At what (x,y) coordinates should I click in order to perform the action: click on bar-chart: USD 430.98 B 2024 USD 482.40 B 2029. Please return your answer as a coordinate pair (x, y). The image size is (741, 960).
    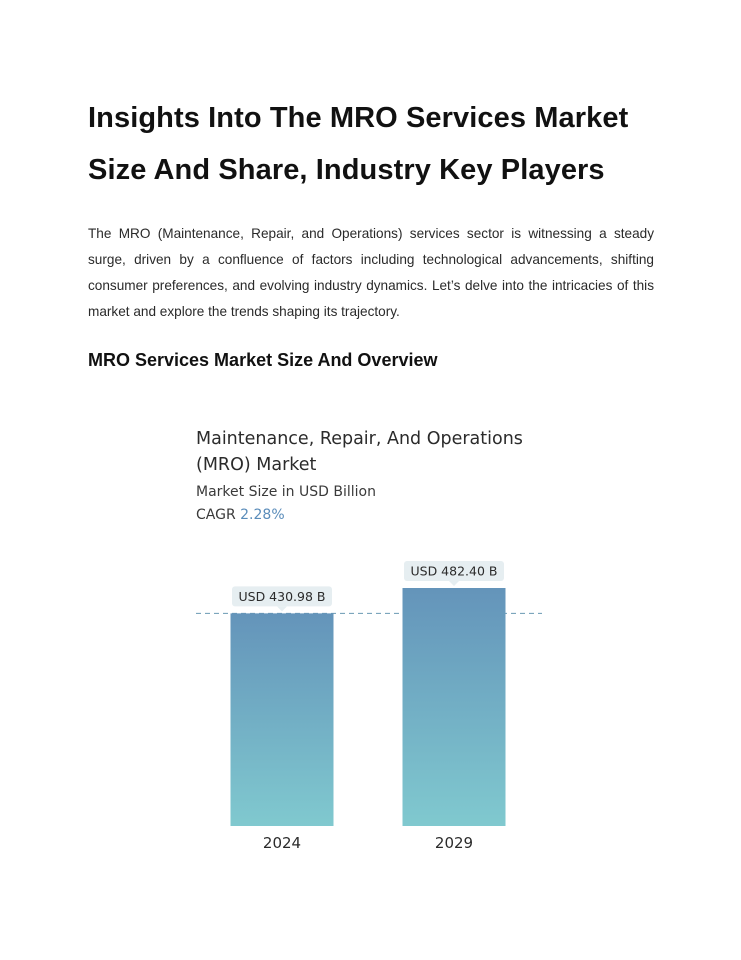
    Looking at the image, I should click on (369, 706).